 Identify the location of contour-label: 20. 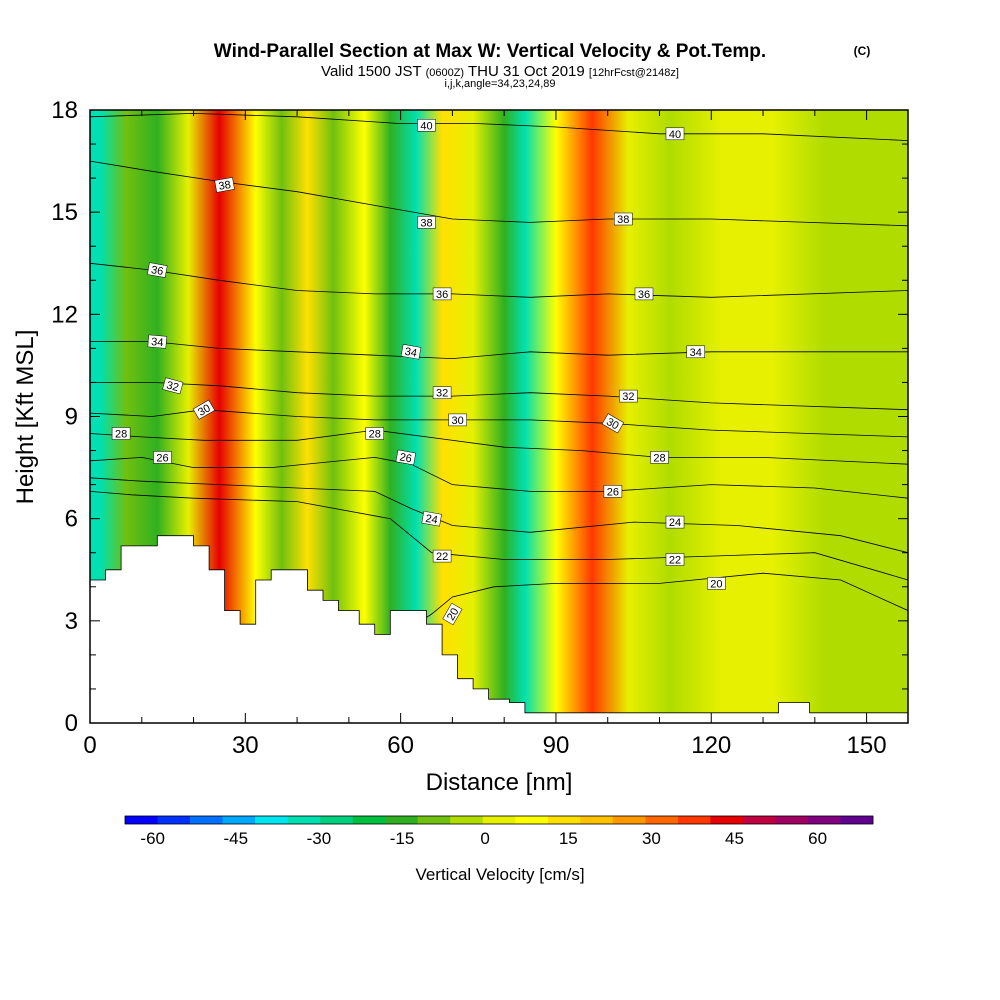
(452, 614).